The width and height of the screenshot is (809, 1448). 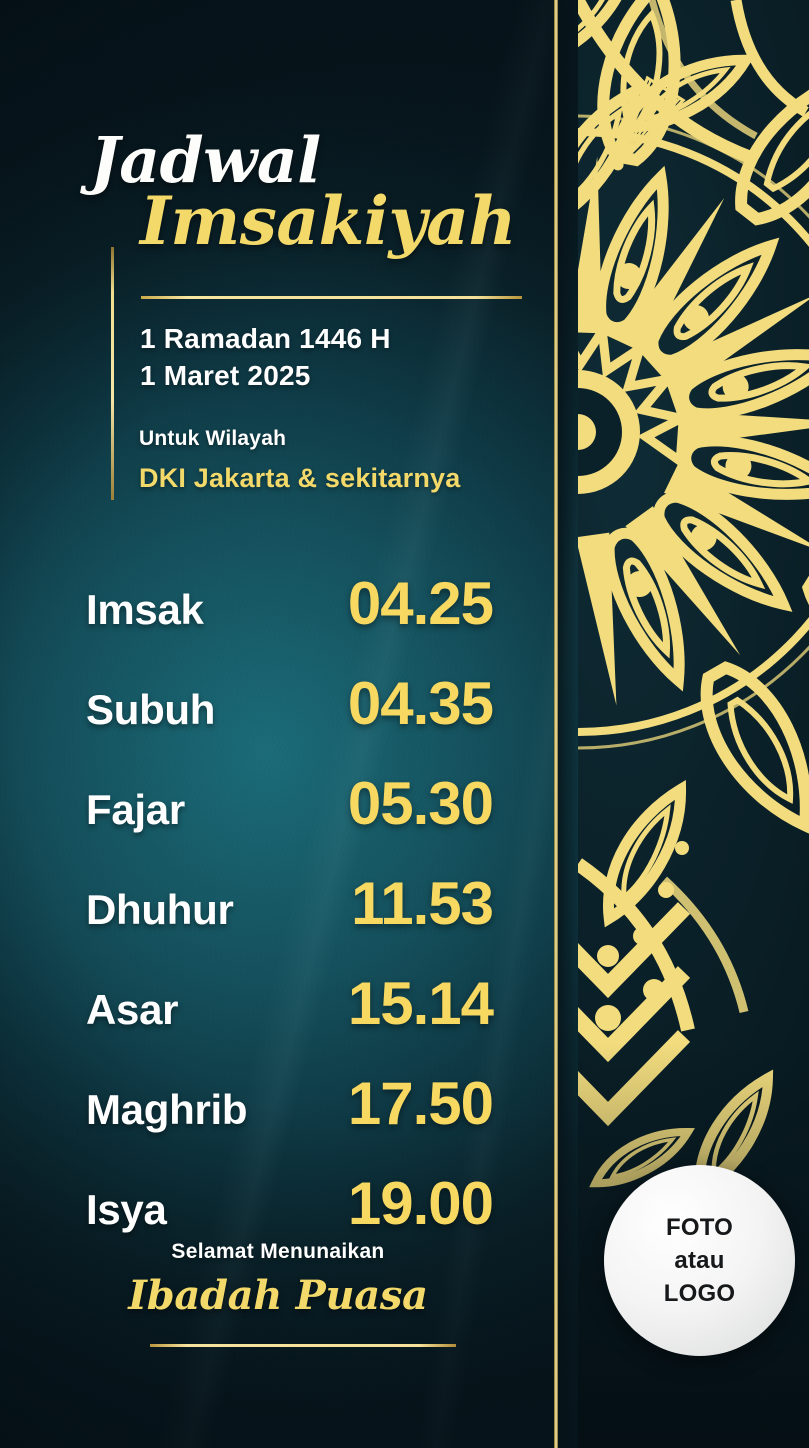 I want to click on gold-divider-line, so click(x=556, y=724).